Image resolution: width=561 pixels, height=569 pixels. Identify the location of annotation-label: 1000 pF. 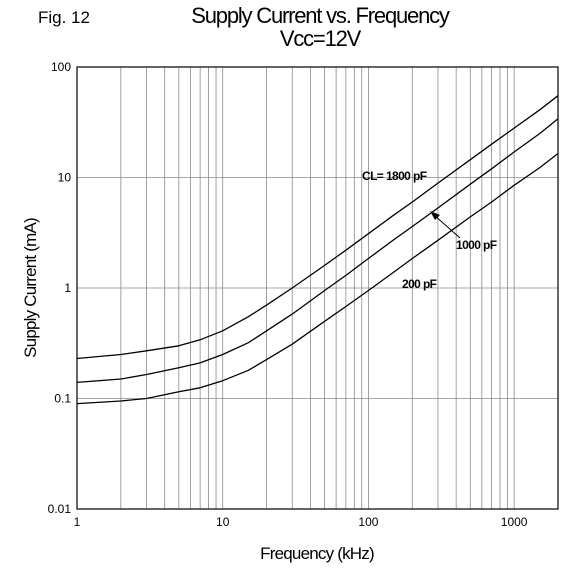
(476, 245).